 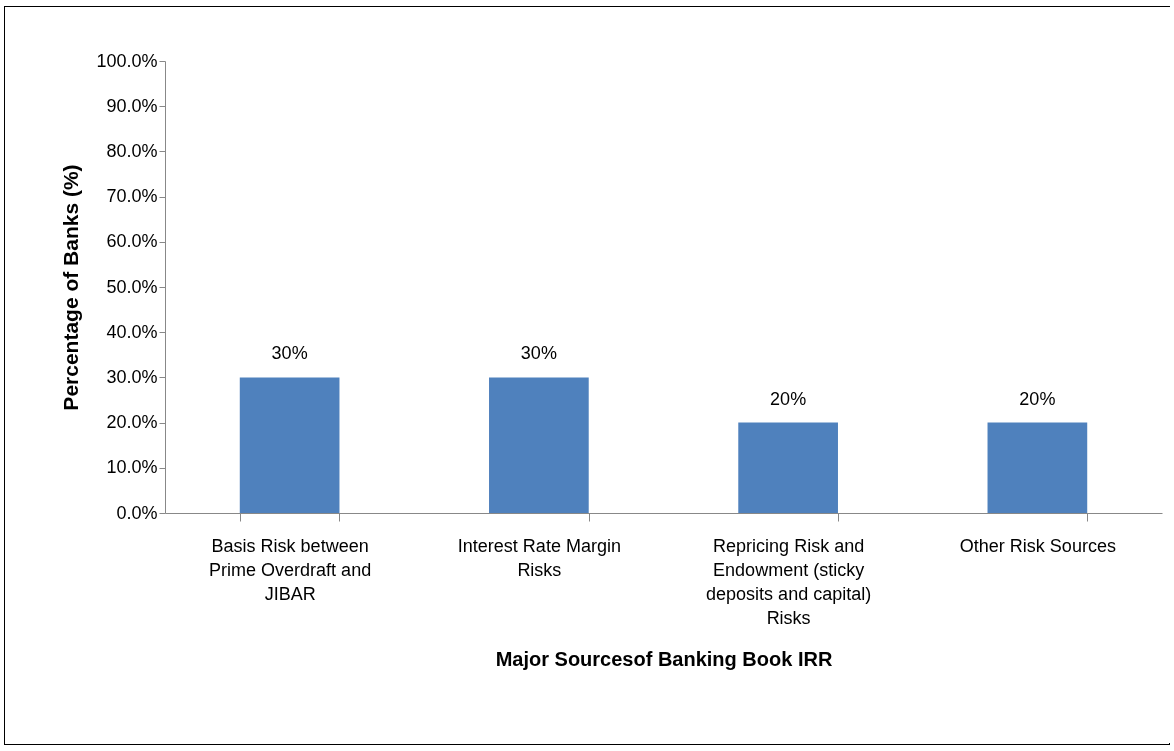 I want to click on x-tick-label: Basis Risk between Prime Overdraft and JIBAR, so click(x=290, y=569).